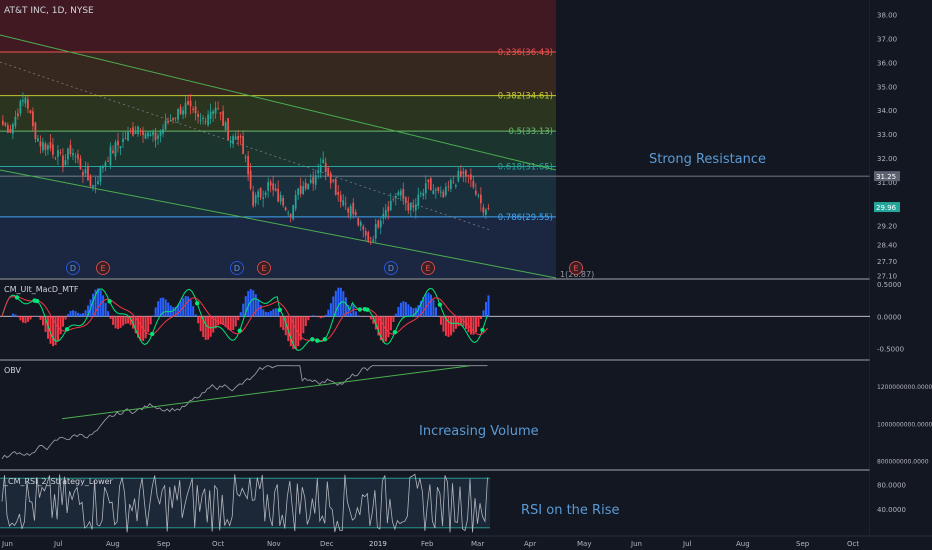 This screenshot has width=932, height=550. What do you see at coordinates (887, 135) in the screenshot?
I see `price-tick-label: 33.00` at bounding box center [887, 135].